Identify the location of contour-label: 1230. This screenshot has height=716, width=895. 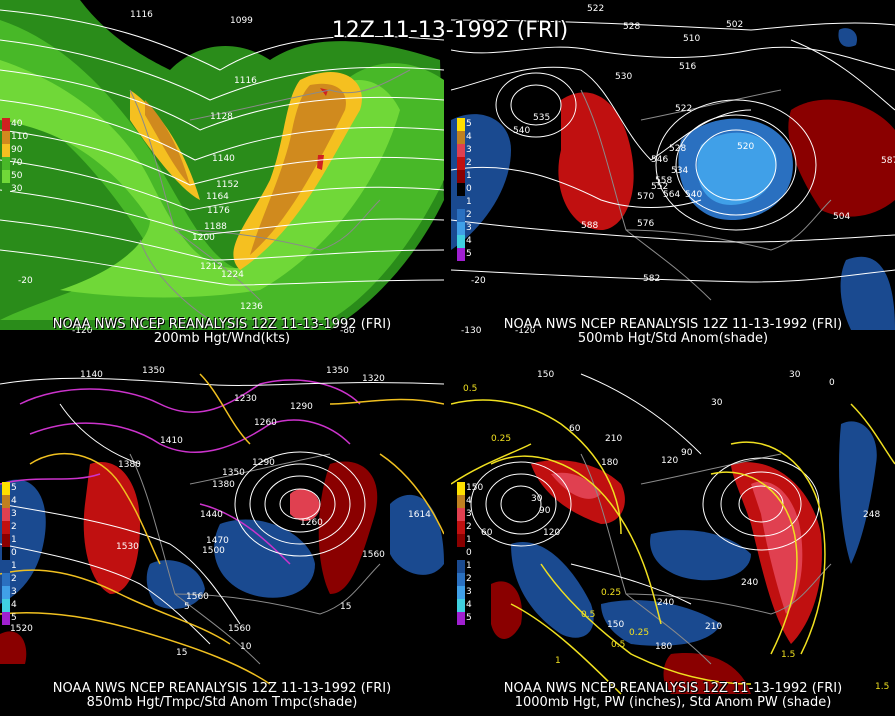
(245, 399).